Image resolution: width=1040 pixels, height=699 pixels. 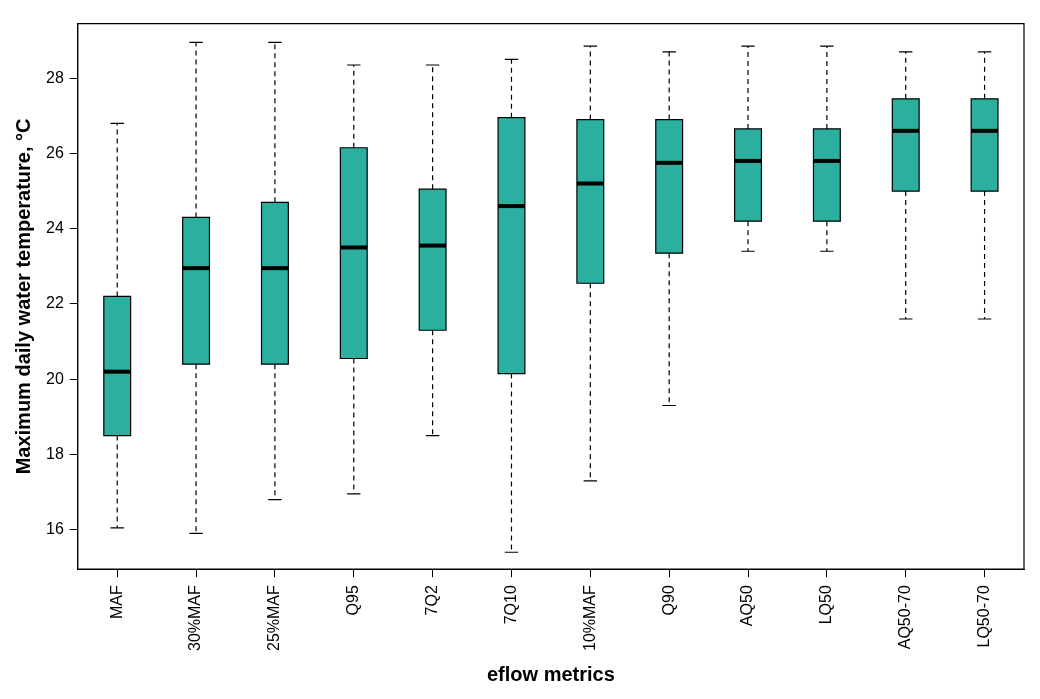 I want to click on y-tick-label: 28, so click(x=55, y=77).